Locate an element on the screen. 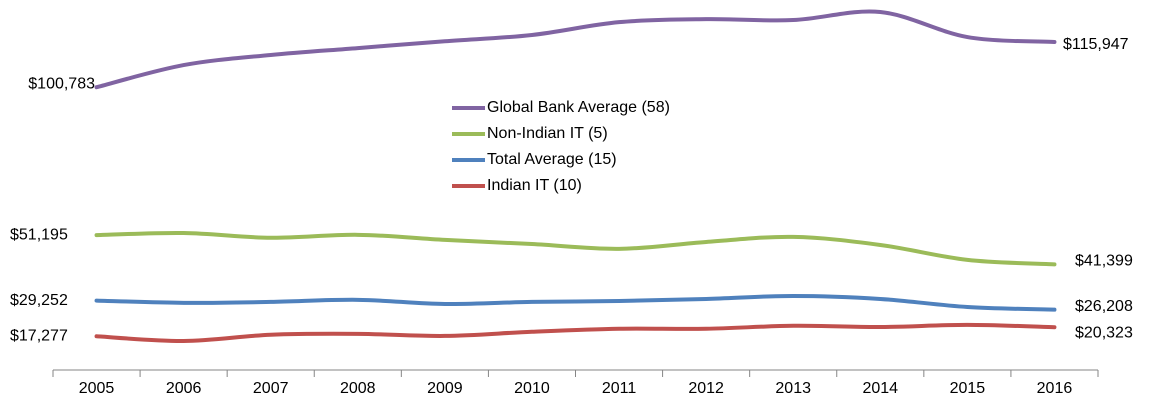 This screenshot has height=402, width=1153. value-label: $17,277 is located at coordinates (39, 336).